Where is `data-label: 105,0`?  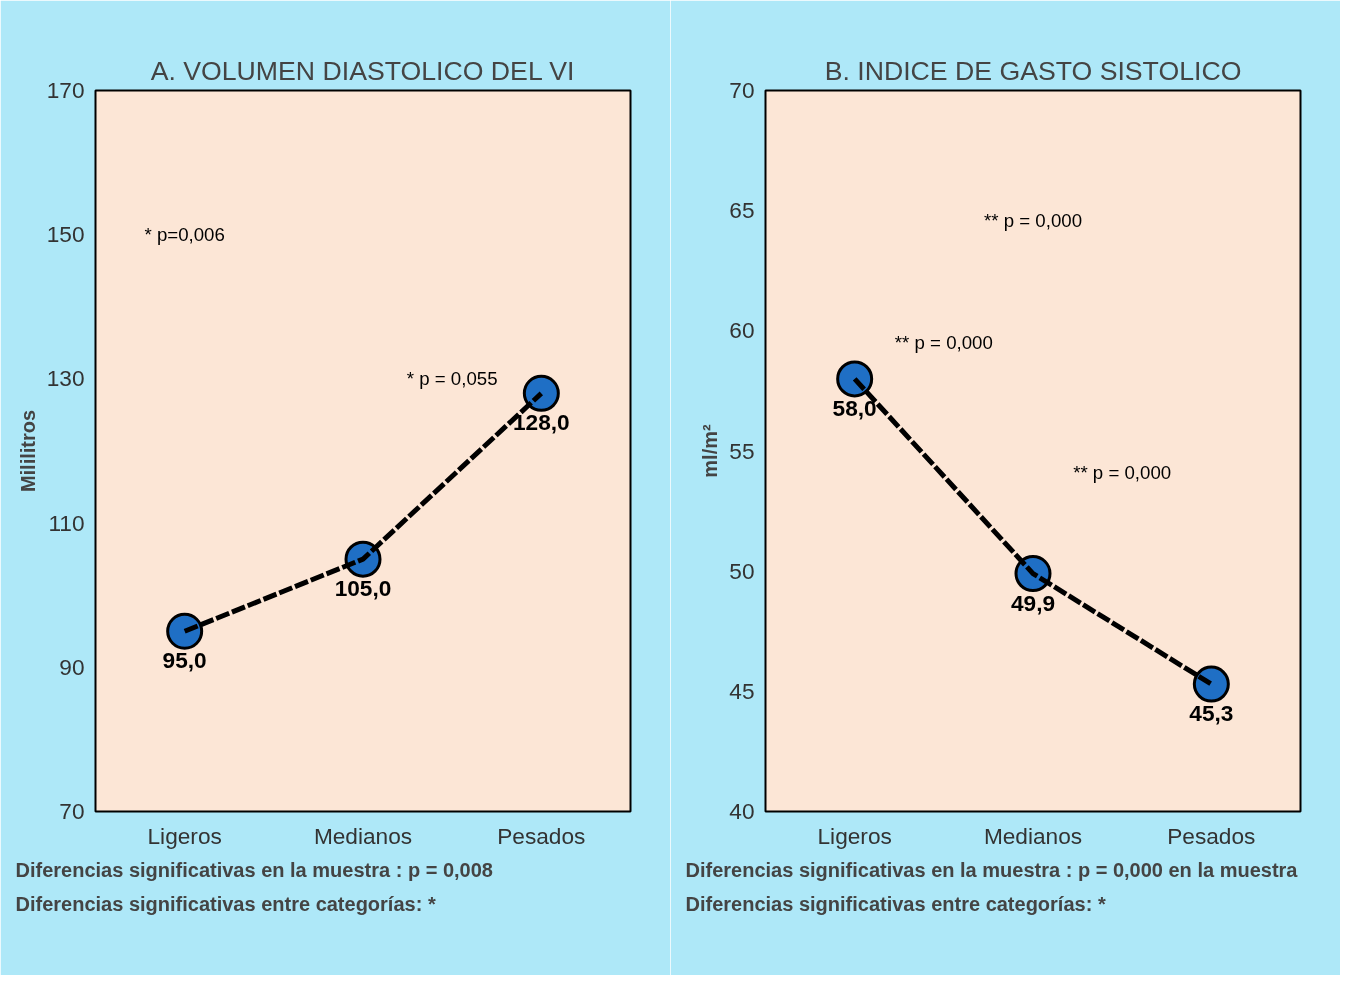 data-label: 105,0 is located at coordinates (363, 588).